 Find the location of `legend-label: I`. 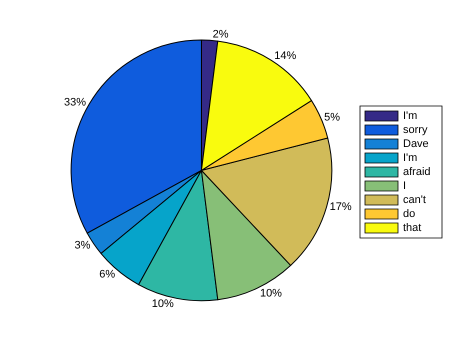

legend-label: I is located at coordinates (404, 186).